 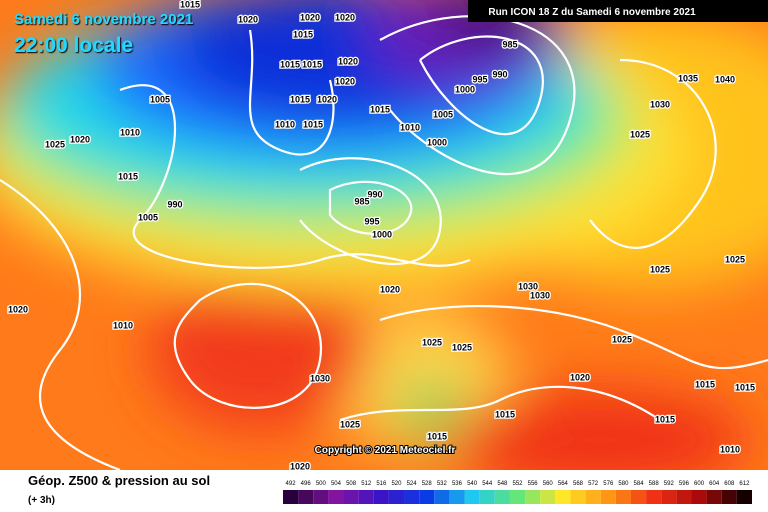 What do you see at coordinates (608, 484) in the screenshot?
I see `legend-level: 576` at bounding box center [608, 484].